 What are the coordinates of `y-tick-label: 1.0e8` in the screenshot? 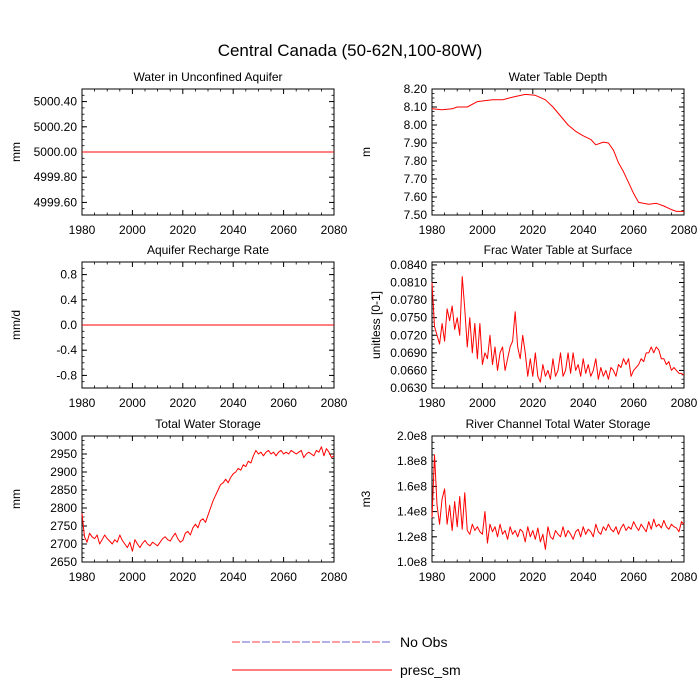 It's located at (412, 562).